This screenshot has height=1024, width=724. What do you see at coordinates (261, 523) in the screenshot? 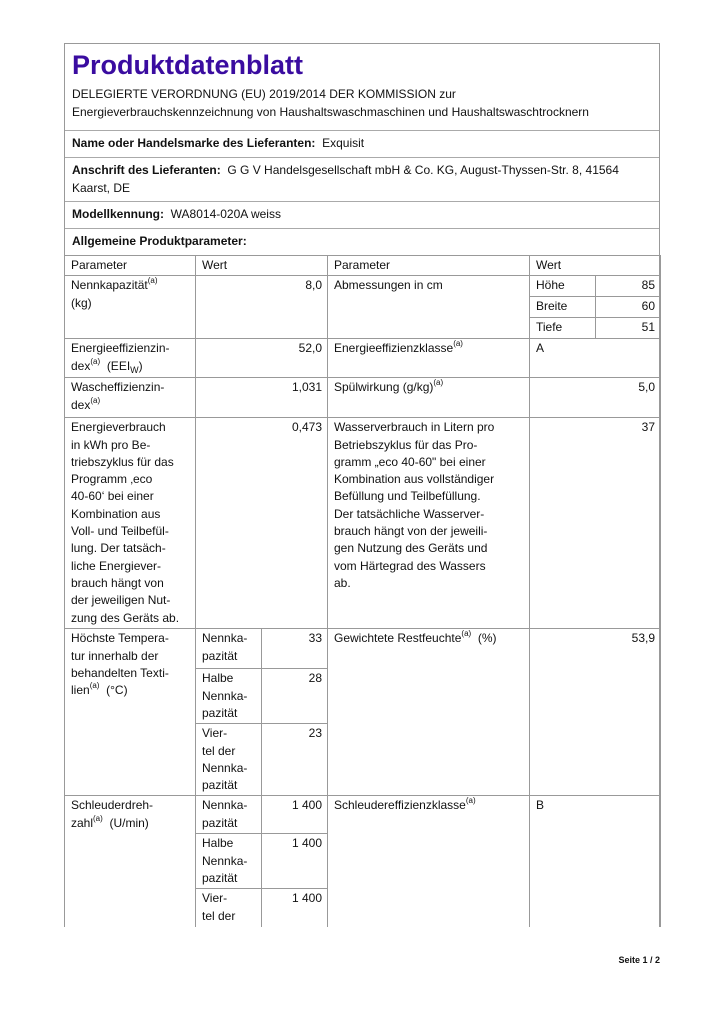
I see `energy-consumption-value: 0,473` at bounding box center [261, 523].